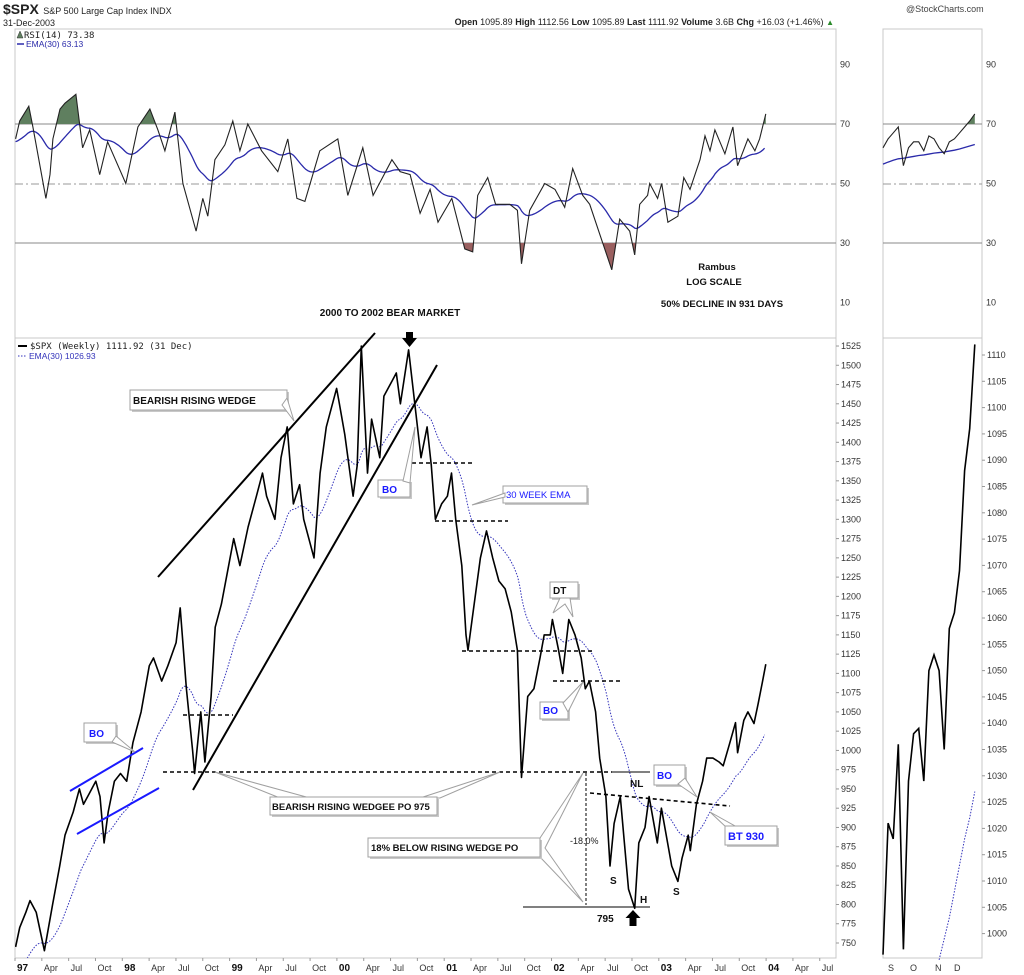 The image size is (1024, 975). What do you see at coordinates (118, 811) in the screenshot?
I see `channel-lower-line` at bounding box center [118, 811].